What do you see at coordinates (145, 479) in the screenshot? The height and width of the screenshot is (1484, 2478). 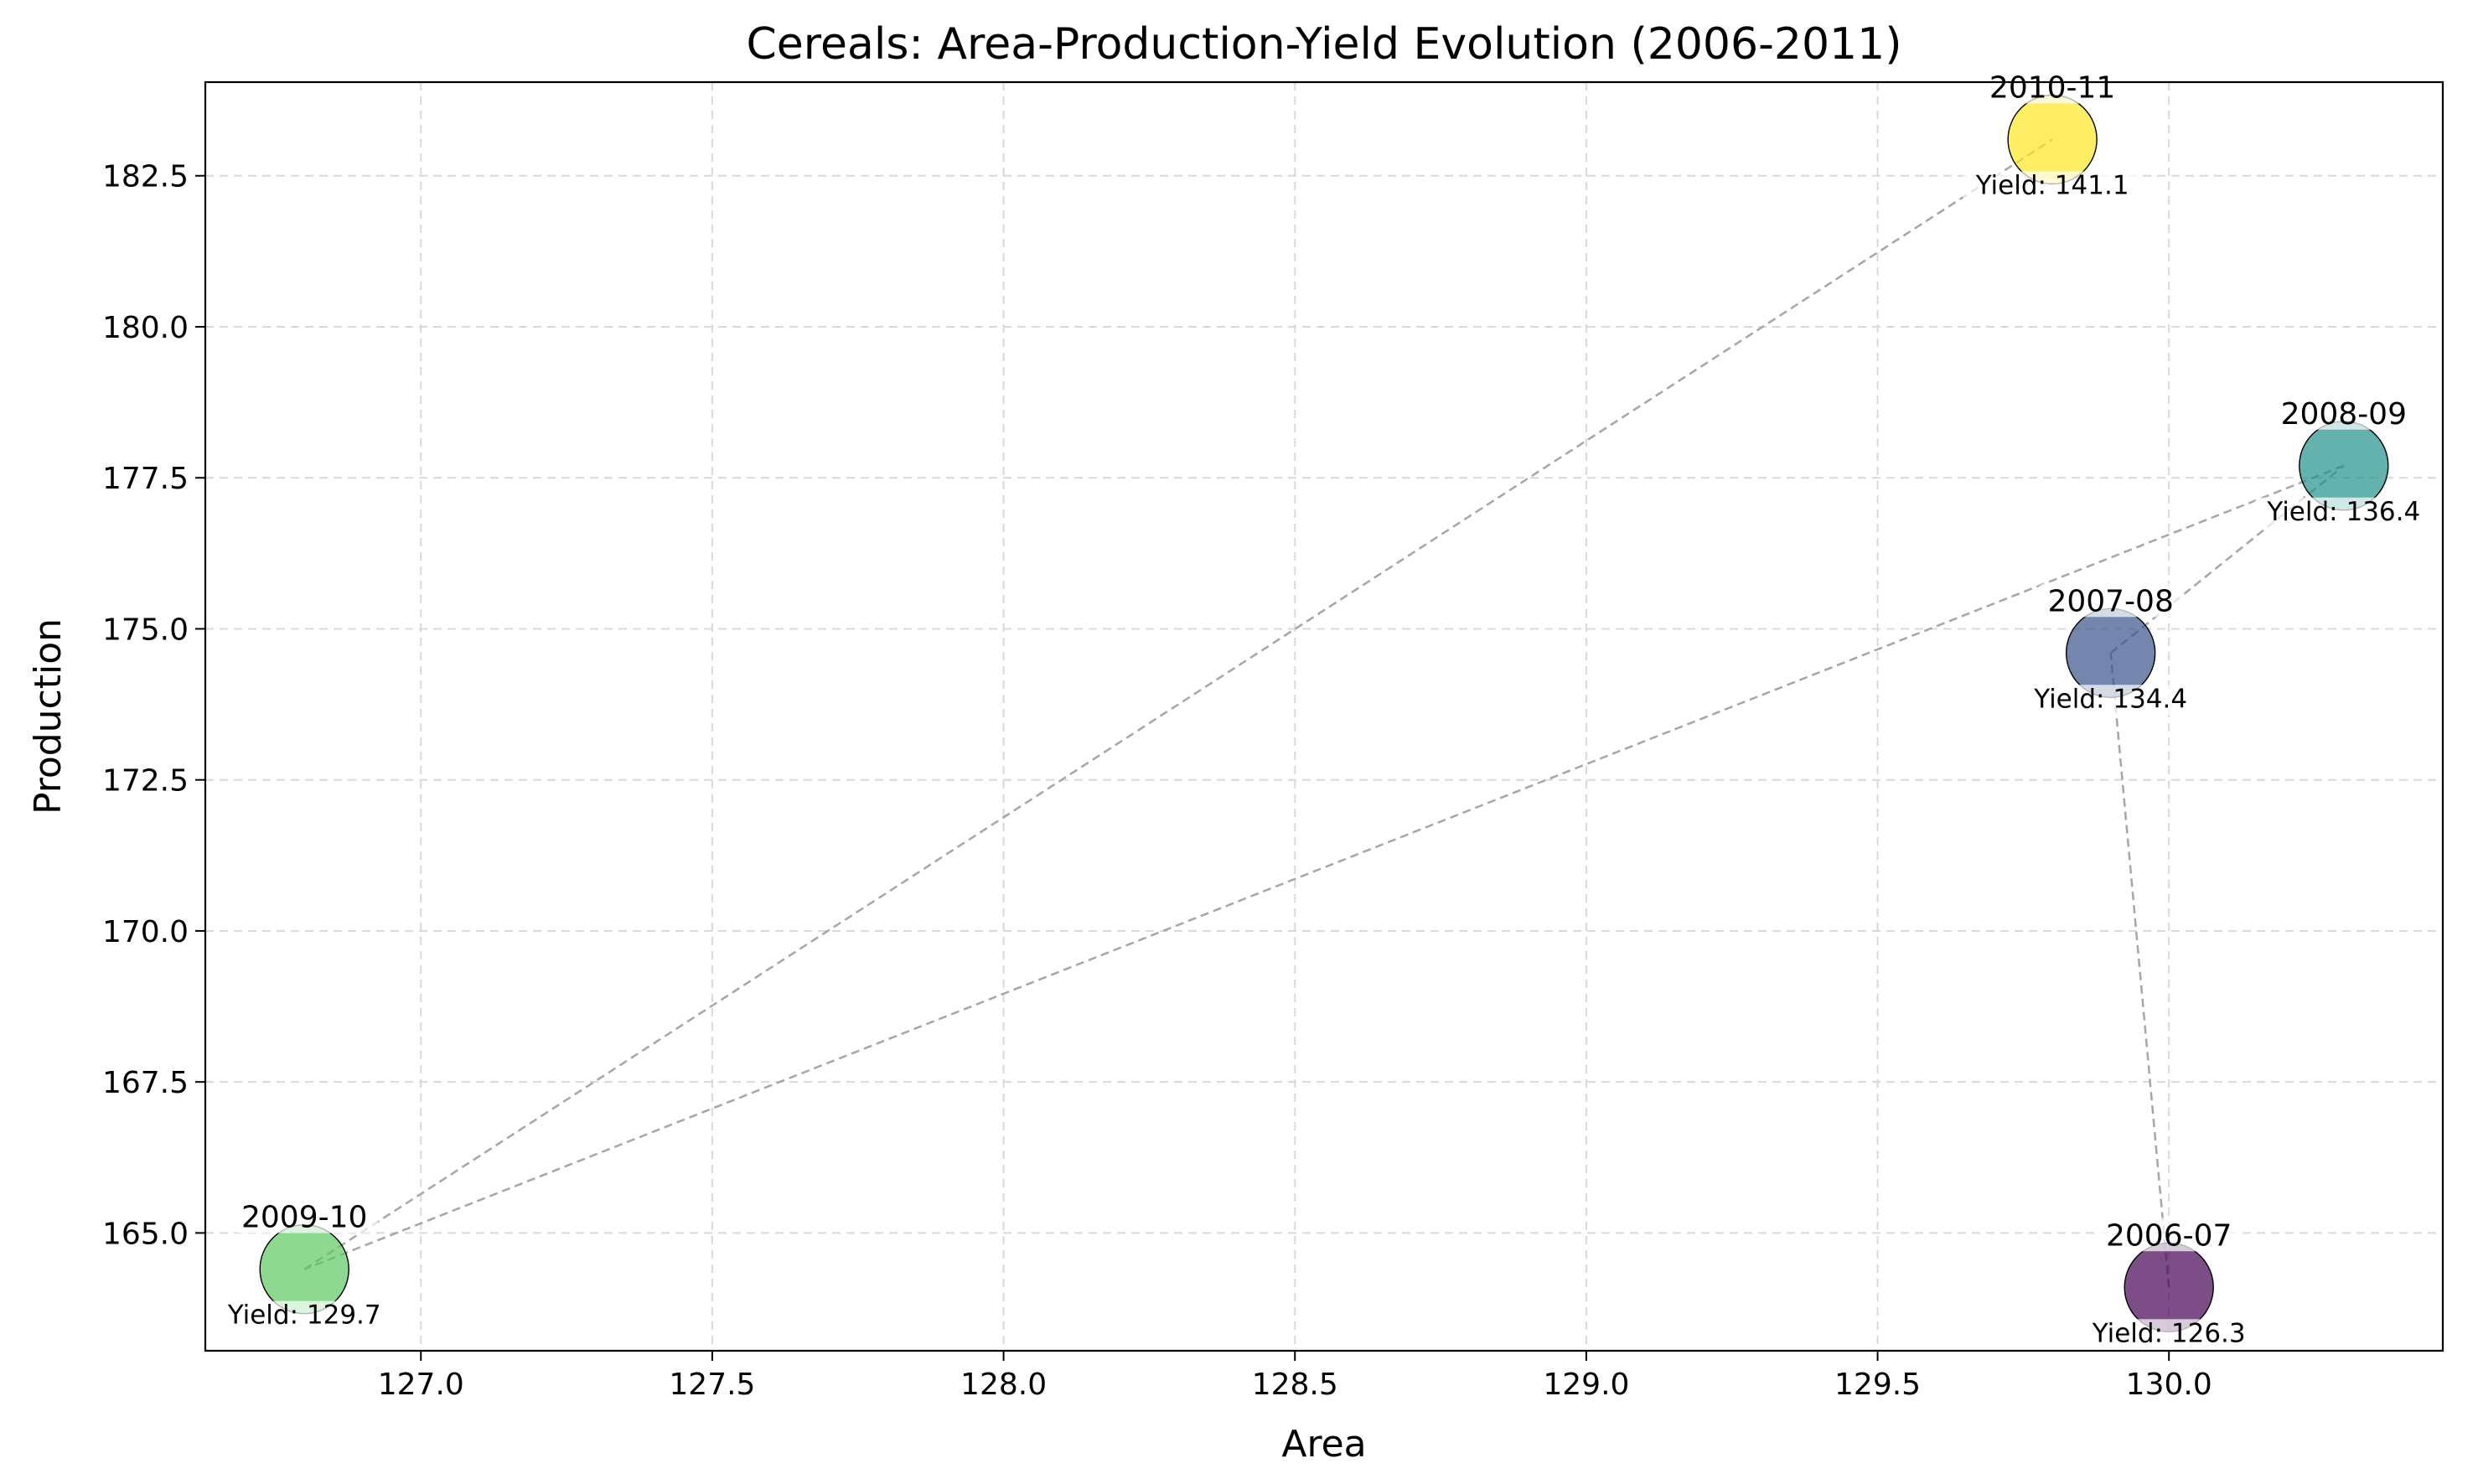 I see `y-tick-label: 177.5` at bounding box center [145, 479].